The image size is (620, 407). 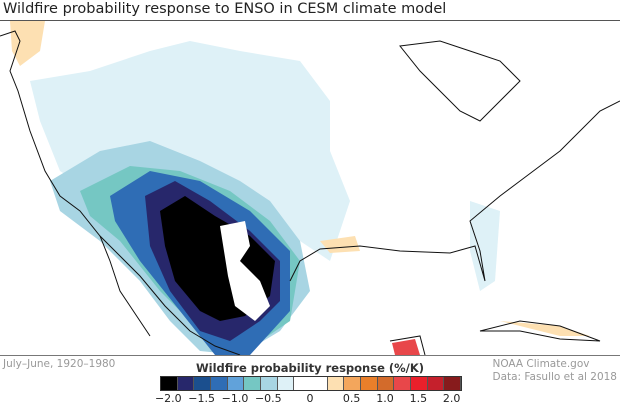 What do you see at coordinates (541, 364) in the screenshot?
I see `credit-source: NOAA Climate.gov` at bounding box center [541, 364].